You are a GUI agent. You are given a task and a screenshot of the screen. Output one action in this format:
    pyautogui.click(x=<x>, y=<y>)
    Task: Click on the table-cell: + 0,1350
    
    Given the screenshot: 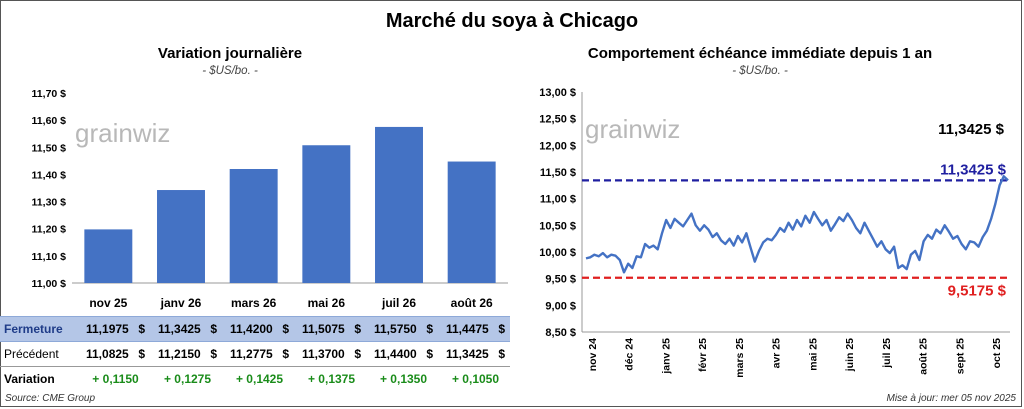 What is the action you would take?
    pyautogui.click(x=402, y=379)
    